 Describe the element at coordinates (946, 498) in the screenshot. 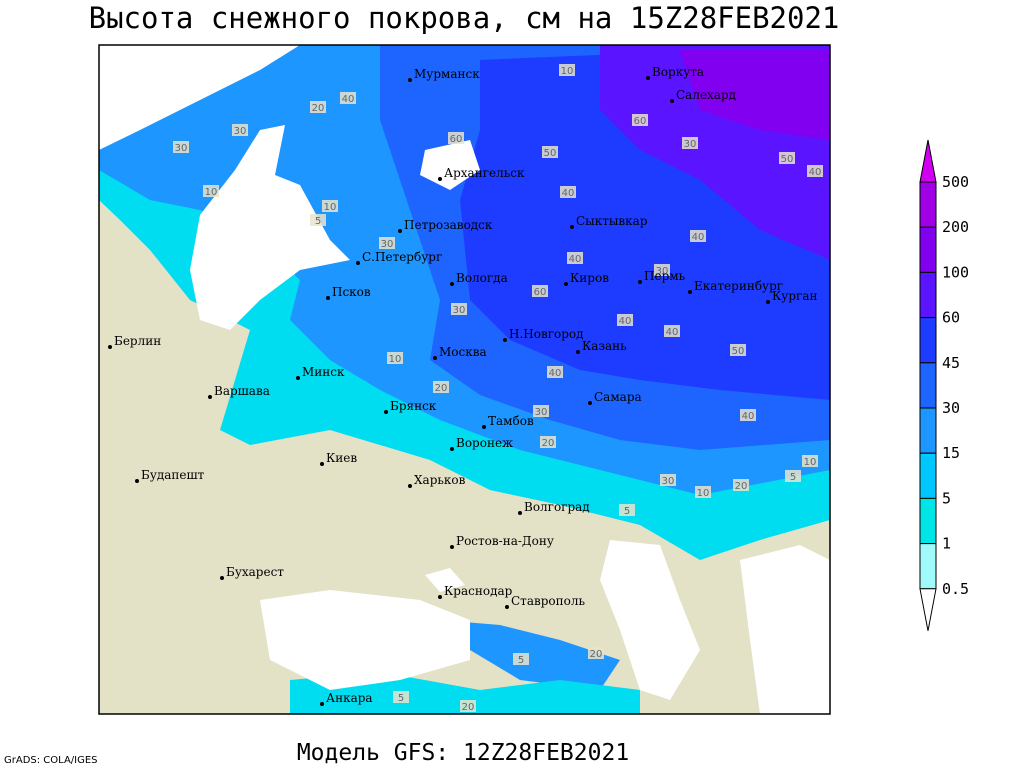

I see `colorbar-label: 5` at that location.